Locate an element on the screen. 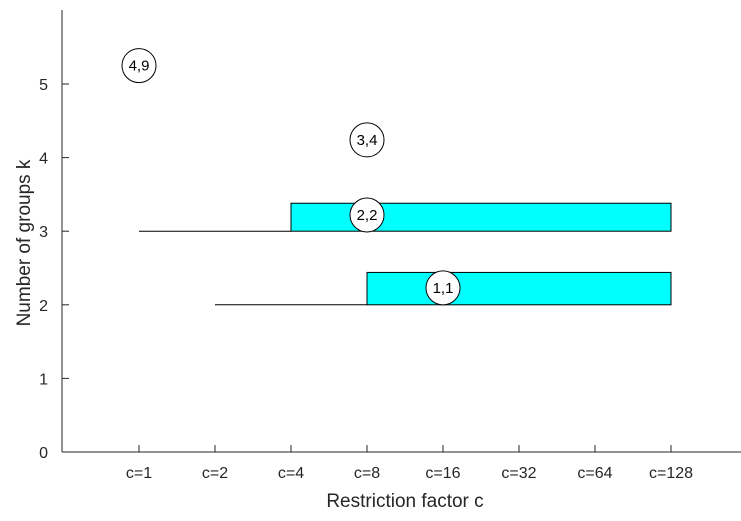 The height and width of the screenshot is (521, 741). bar-k2 is located at coordinates (519, 288).